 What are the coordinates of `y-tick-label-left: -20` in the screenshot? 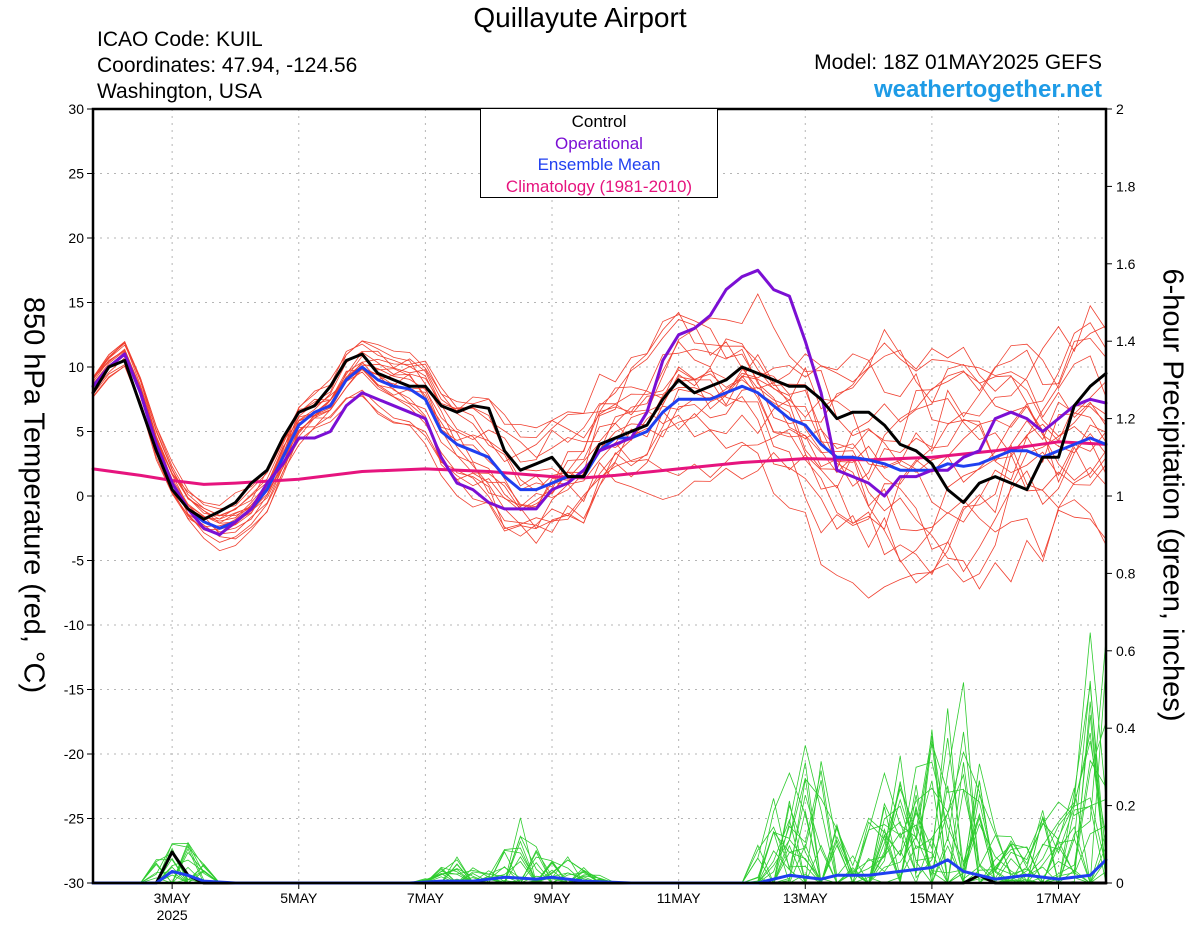 It's located at (74, 754).